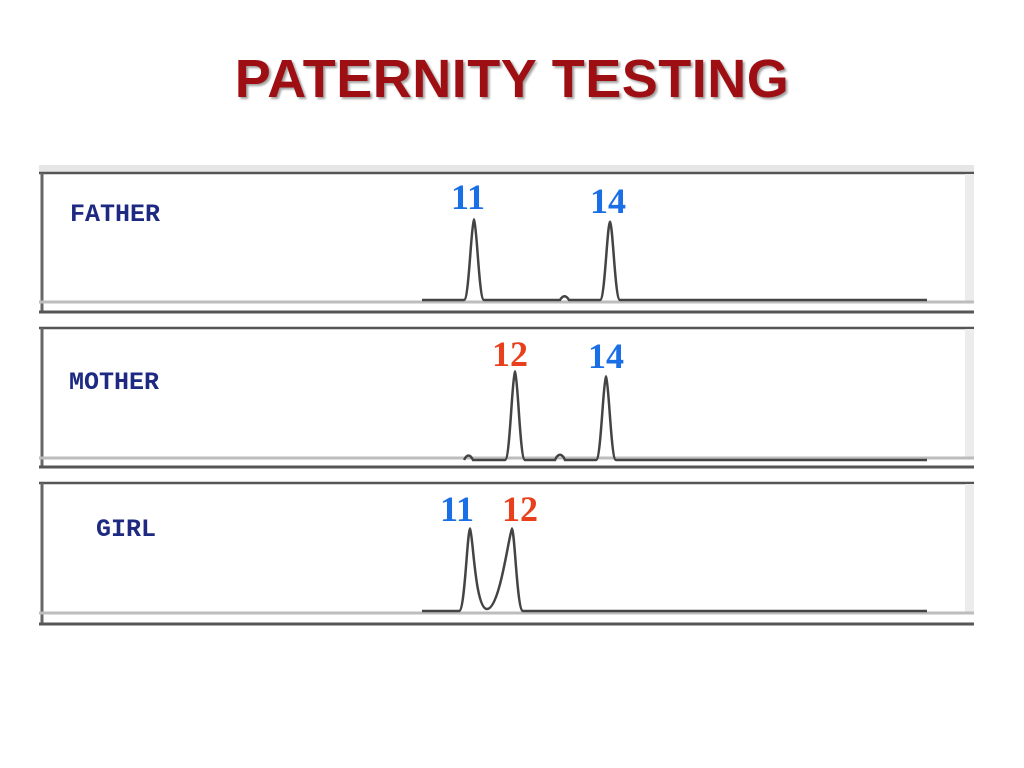 Image resolution: width=1024 pixels, height=768 pixels. I want to click on allele-label-father-14: 14, so click(608, 201).